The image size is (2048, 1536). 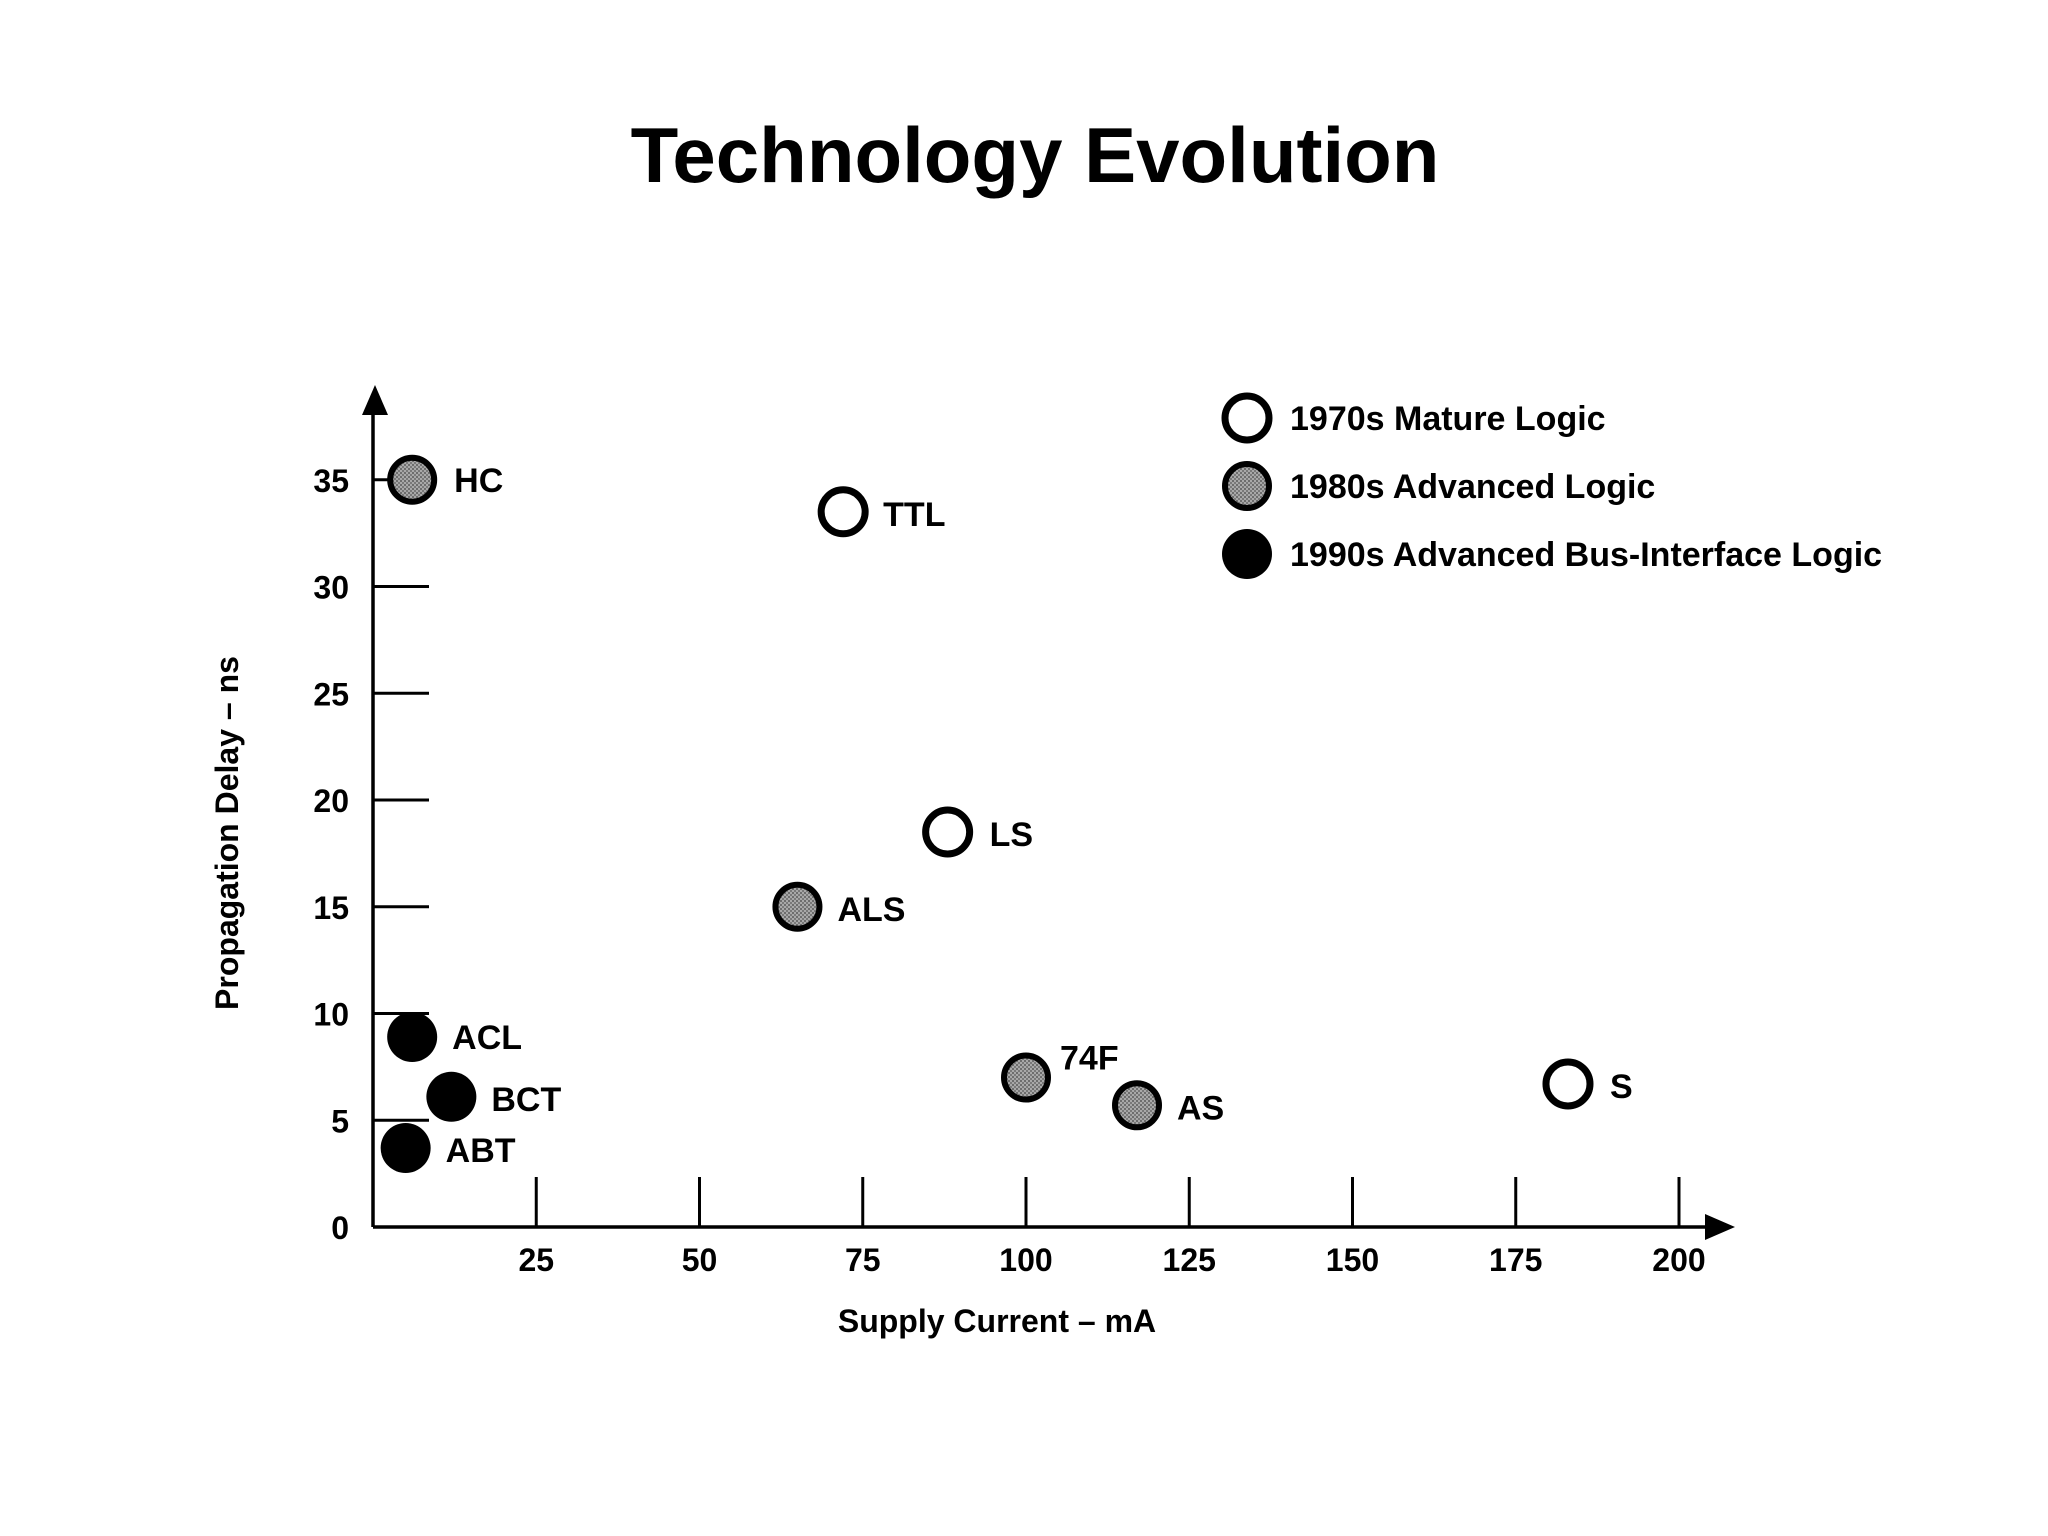 I want to click on y-tick-label: 15, so click(x=331, y=908).